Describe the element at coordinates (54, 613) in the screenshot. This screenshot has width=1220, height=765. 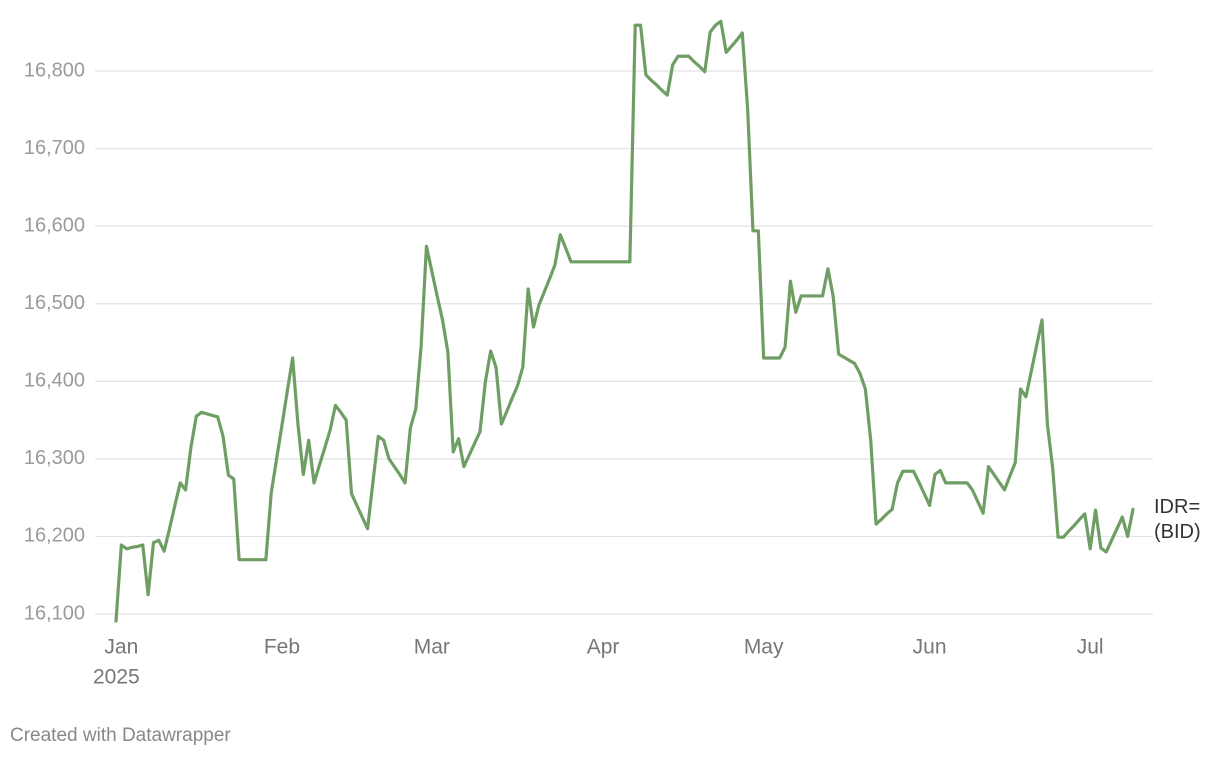
I see `y-tick-label: 16,100` at that location.